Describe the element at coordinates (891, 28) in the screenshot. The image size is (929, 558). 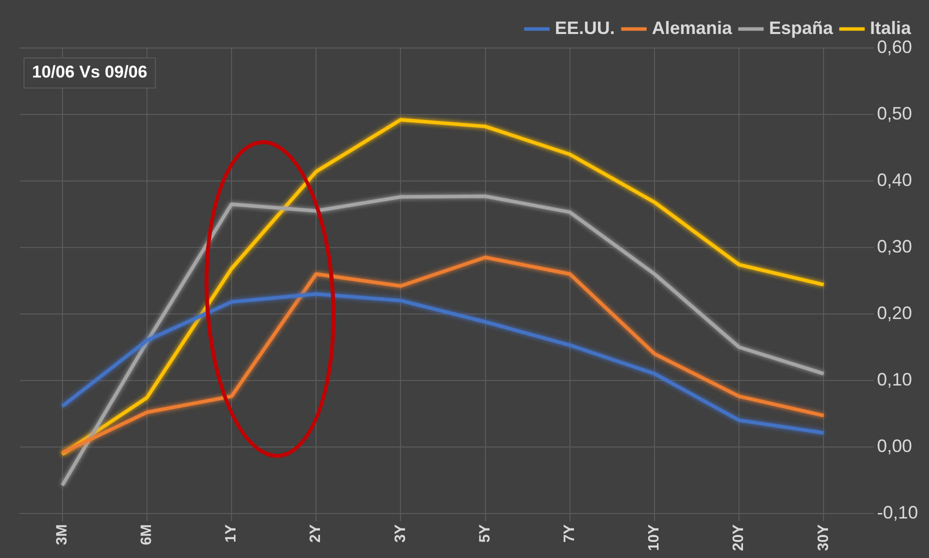
I see `legend-label: Italia` at that location.